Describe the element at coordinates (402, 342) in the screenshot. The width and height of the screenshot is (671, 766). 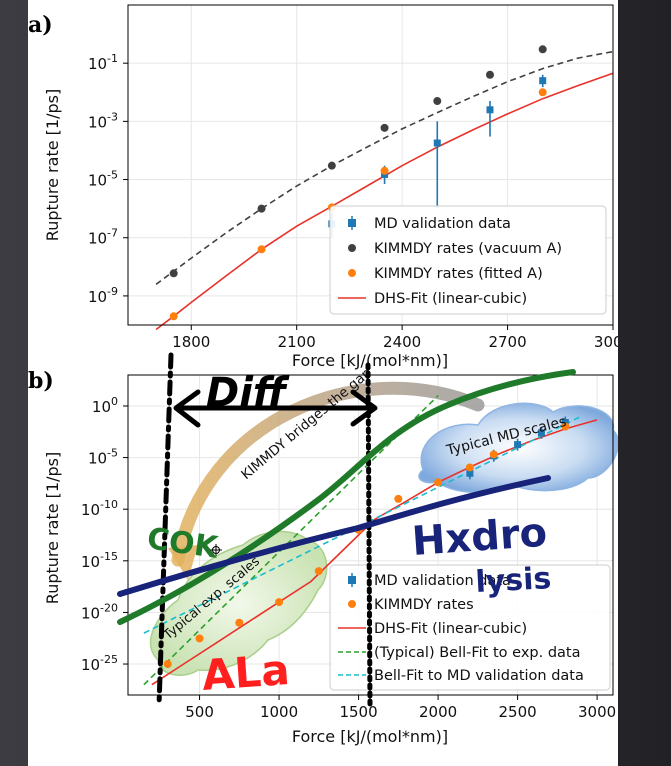
I see `x-tick-label: 2400` at that location.